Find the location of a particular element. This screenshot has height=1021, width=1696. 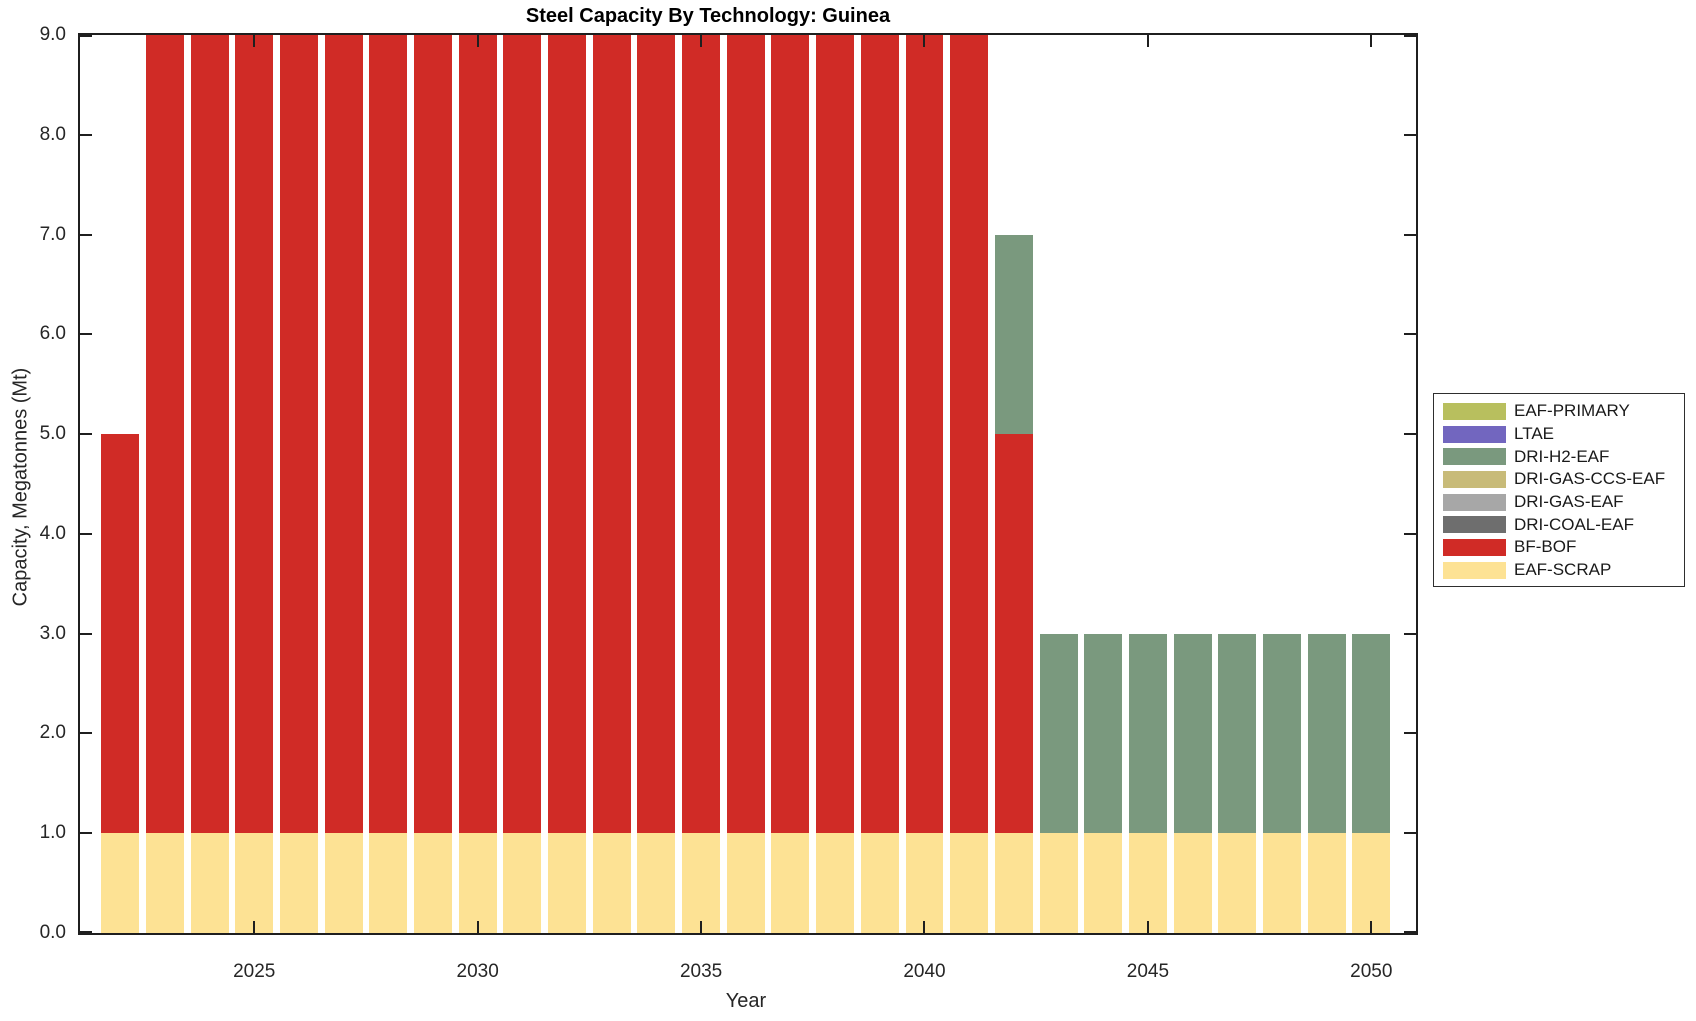

bar-2039-eaf-scrap is located at coordinates (879, 883).